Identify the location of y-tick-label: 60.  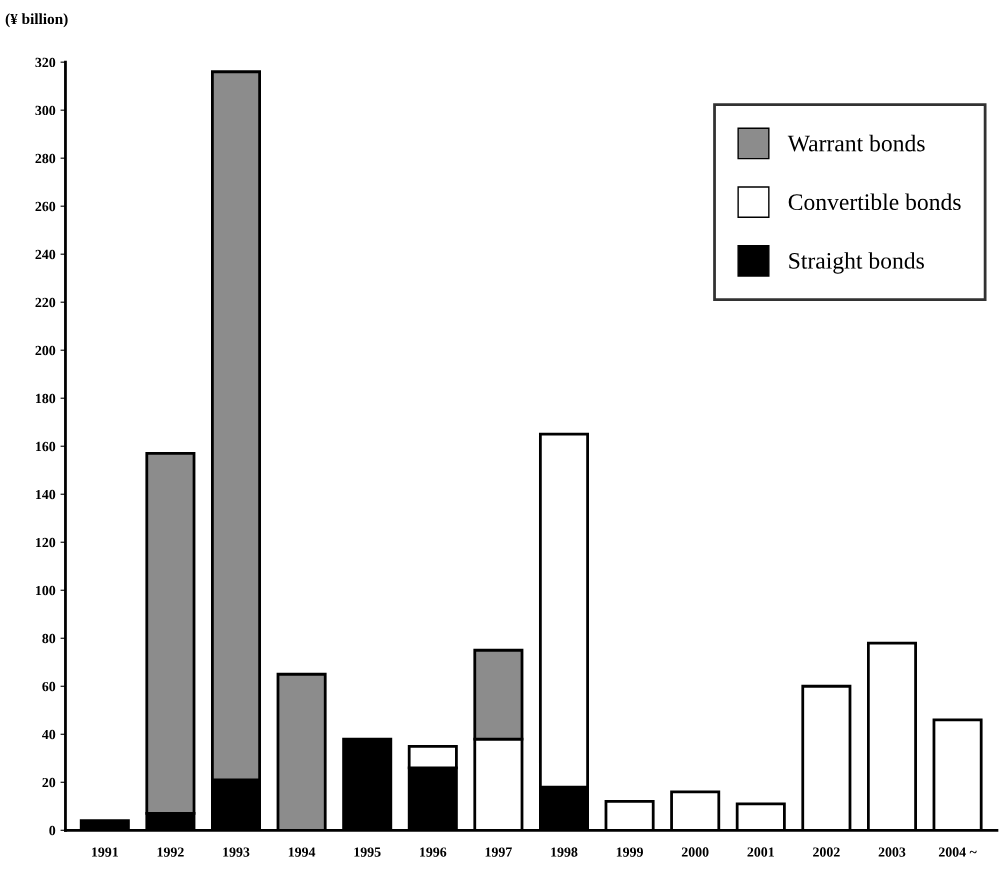
(49, 686).